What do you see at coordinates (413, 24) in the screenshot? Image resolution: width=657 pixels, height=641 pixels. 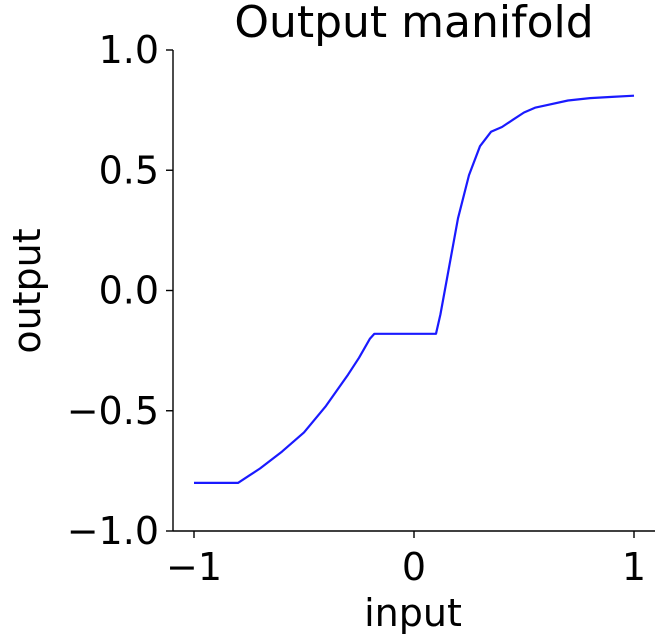 I see `chart-title: Output manifold` at bounding box center [413, 24].